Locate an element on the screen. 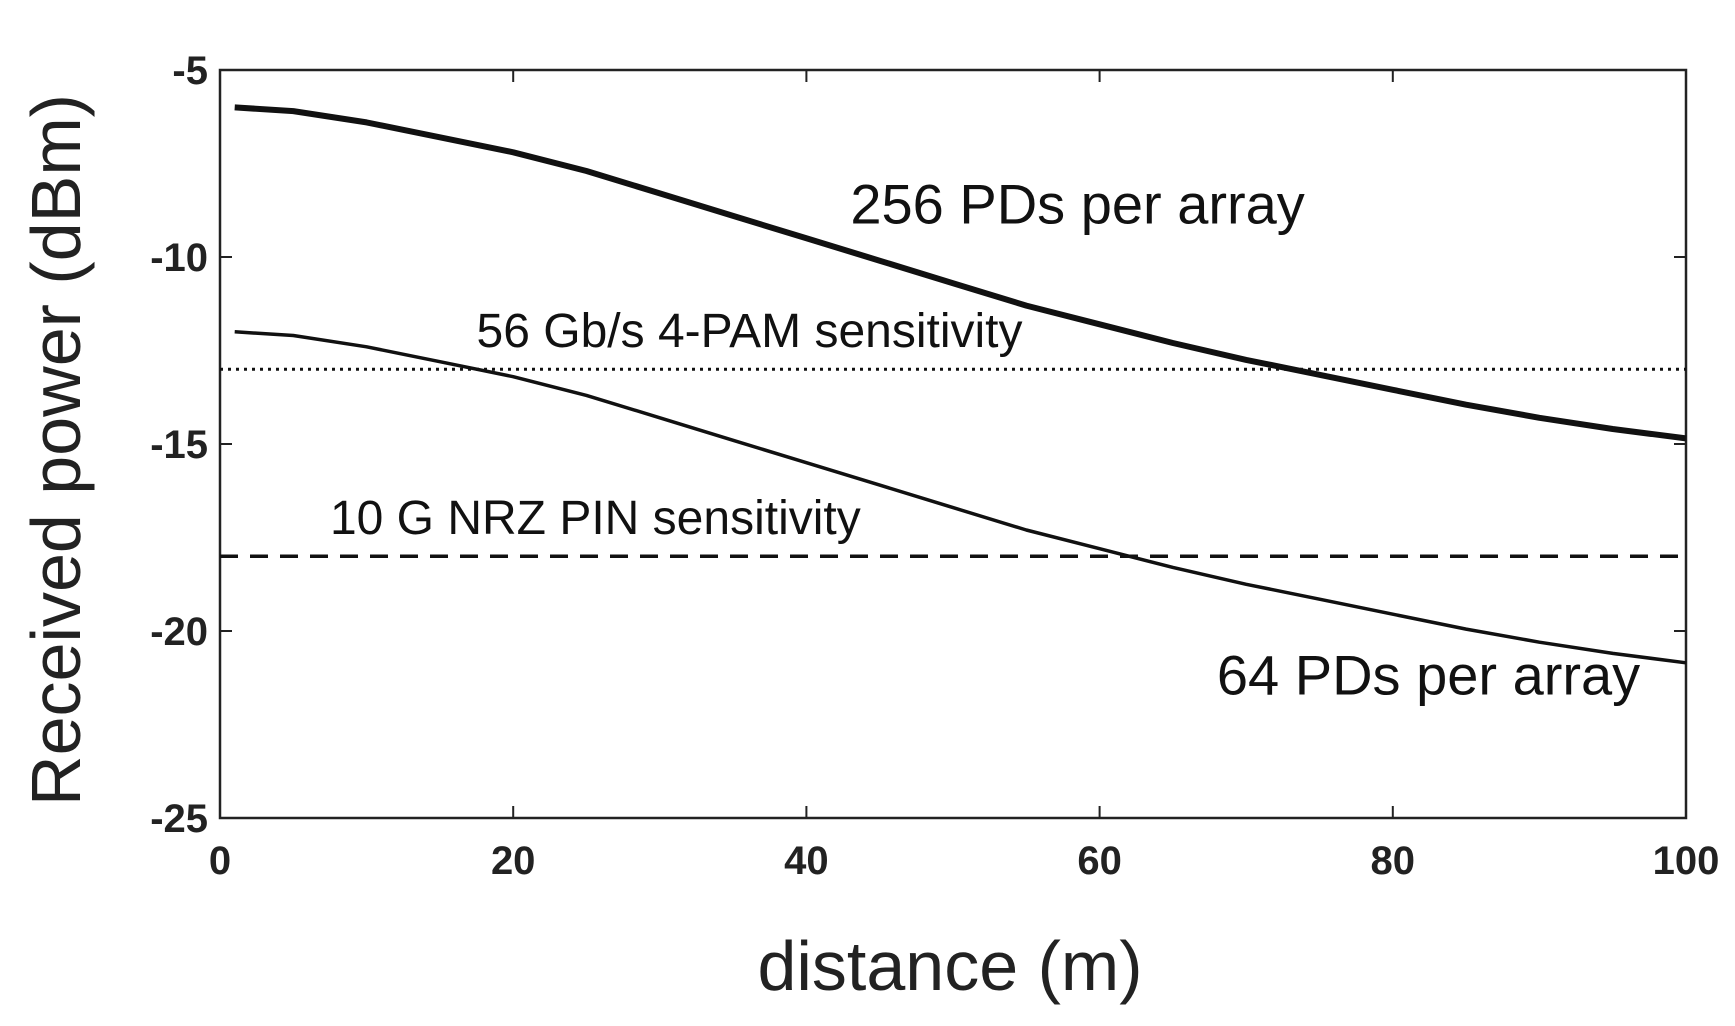 Image resolution: width=1735 pixels, height=1026 pixels. x-axis-title: distance (m) is located at coordinates (949, 966).